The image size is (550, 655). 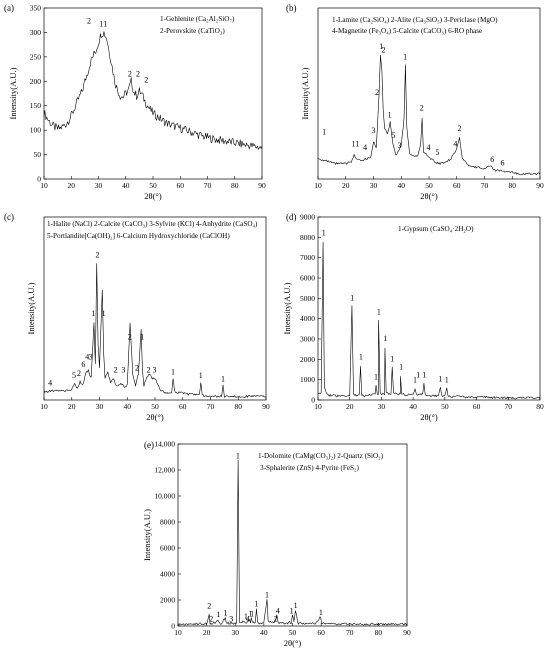 I want to click on panel-label: (b), so click(x=291, y=8).